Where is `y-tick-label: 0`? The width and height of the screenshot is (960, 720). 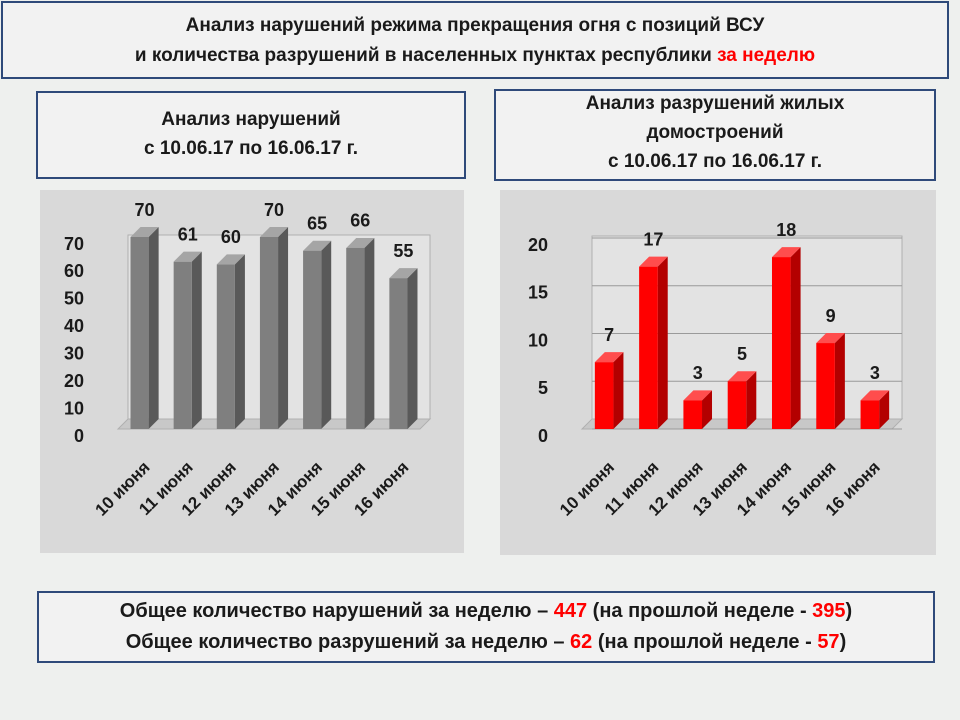 y-tick-label: 0 is located at coordinates (543, 436).